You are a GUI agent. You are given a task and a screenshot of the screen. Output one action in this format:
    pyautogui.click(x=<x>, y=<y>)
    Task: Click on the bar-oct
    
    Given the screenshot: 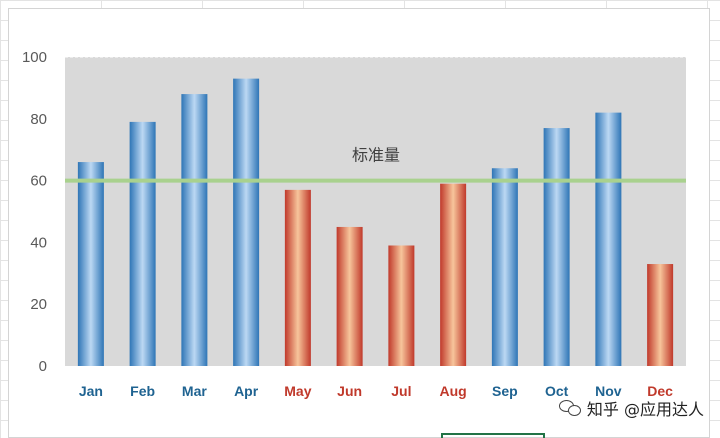 What is the action you would take?
    pyautogui.click(x=556, y=247)
    